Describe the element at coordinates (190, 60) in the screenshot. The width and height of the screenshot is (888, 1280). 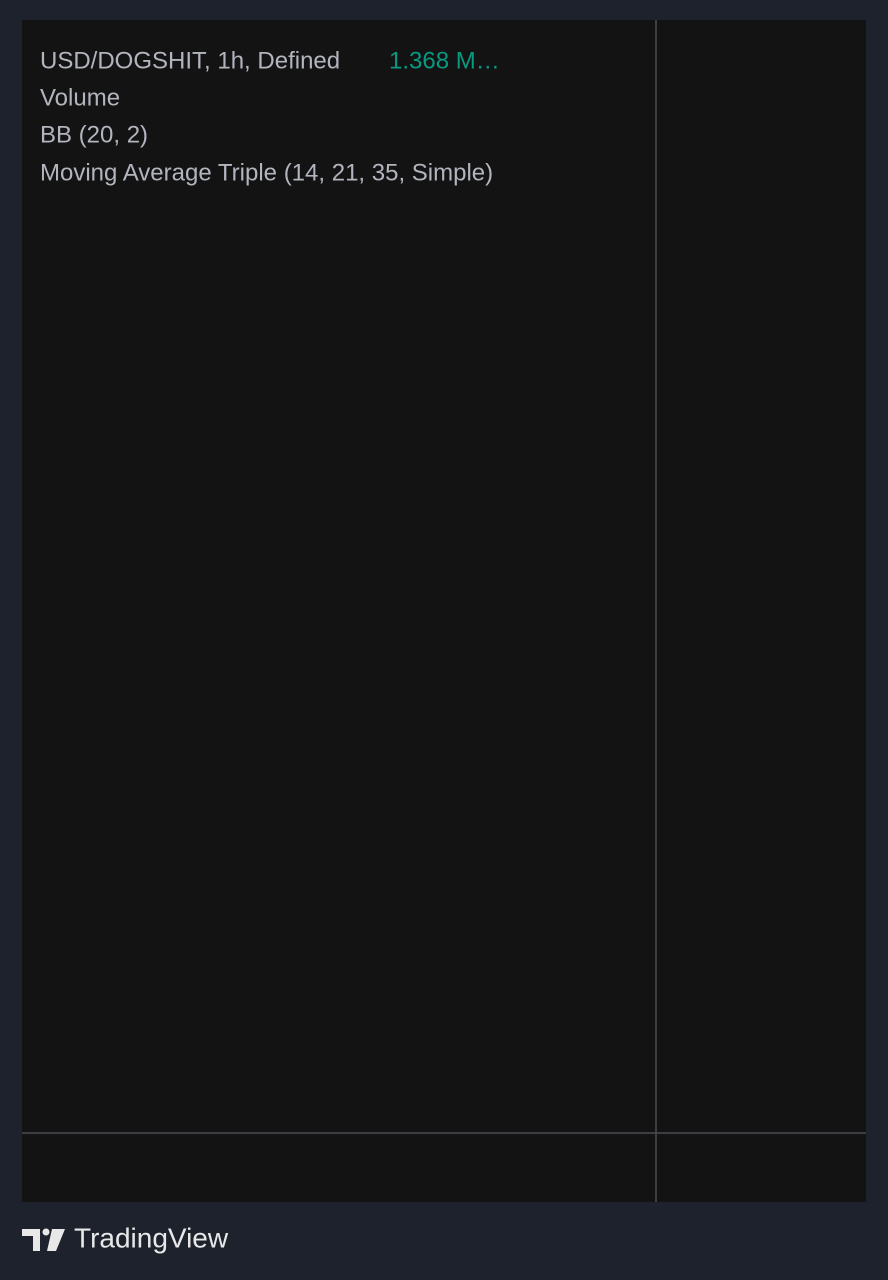
I see `chart-title: USD/DOGSHIT, 1h, Defined` at that location.